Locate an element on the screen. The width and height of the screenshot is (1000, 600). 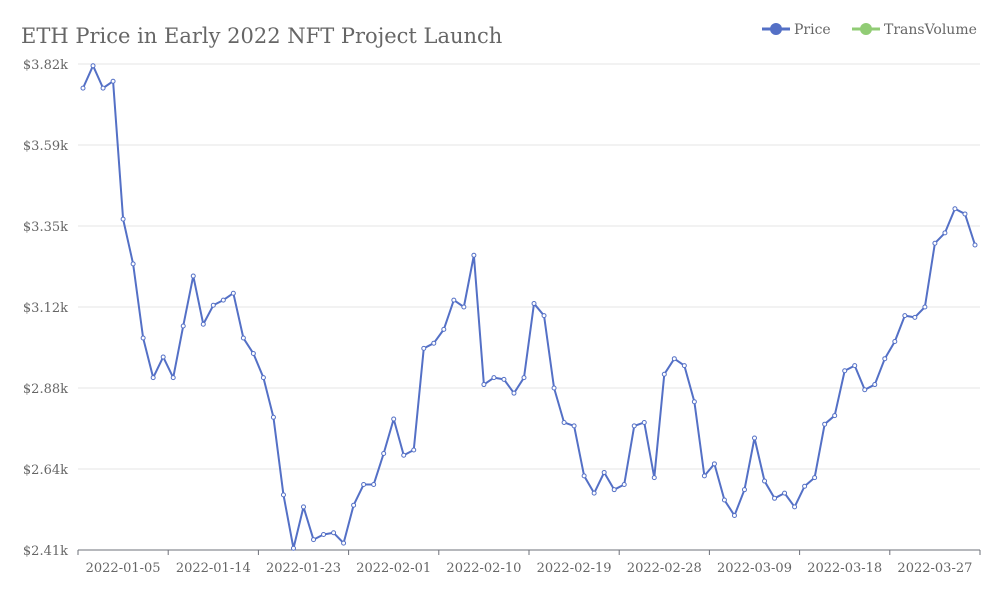
x-tick-label: 2022-01-23 is located at coordinates (303, 568).